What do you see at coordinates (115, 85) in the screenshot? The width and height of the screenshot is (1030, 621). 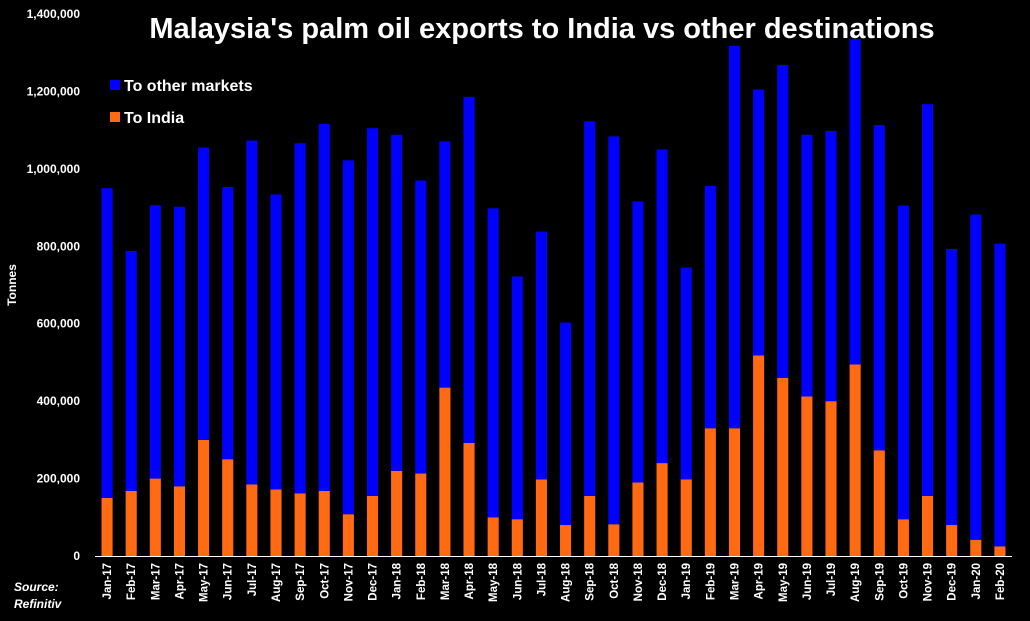 I see `legend-swatch-other-markets` at bounding box center [115, 85].